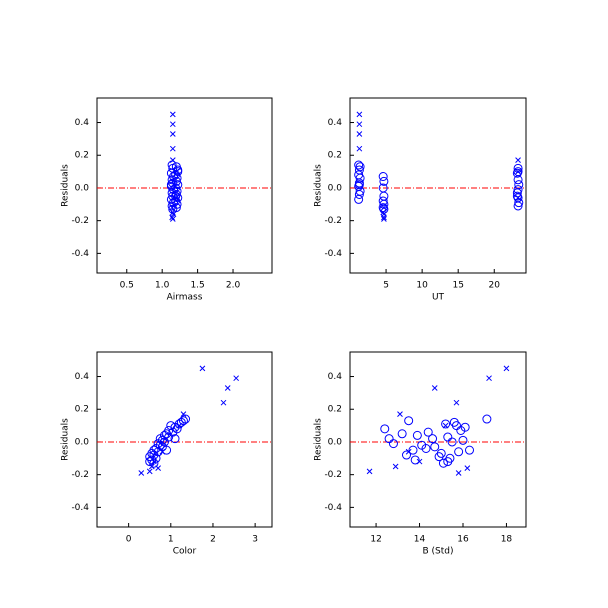  Describe the element at coordinates (422, 286) in the screenshot. I see `x-tick-label: 10` at that location.